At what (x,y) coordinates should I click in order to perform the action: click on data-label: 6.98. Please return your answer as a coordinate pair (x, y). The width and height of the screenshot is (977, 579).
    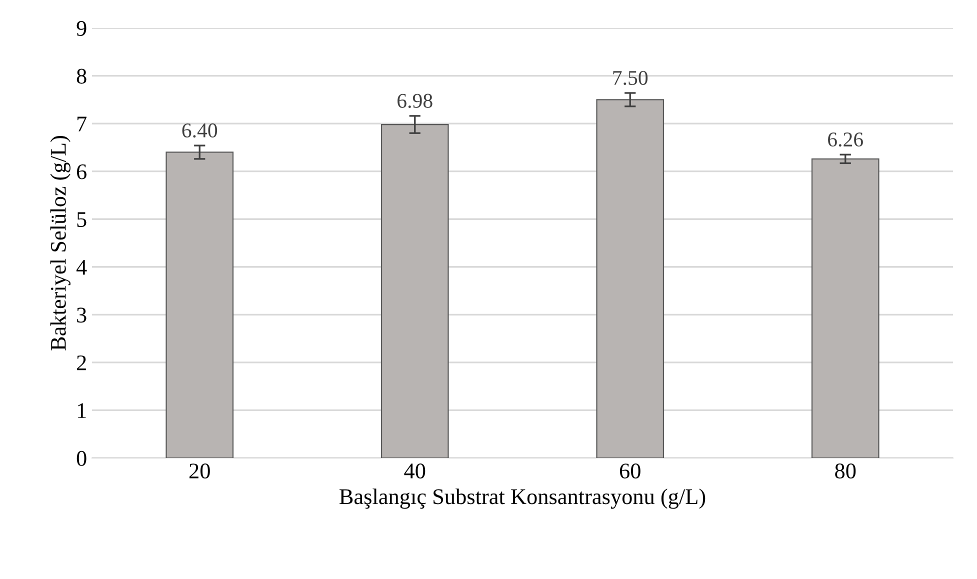
    Looking at the image, I should click on (415, 101).